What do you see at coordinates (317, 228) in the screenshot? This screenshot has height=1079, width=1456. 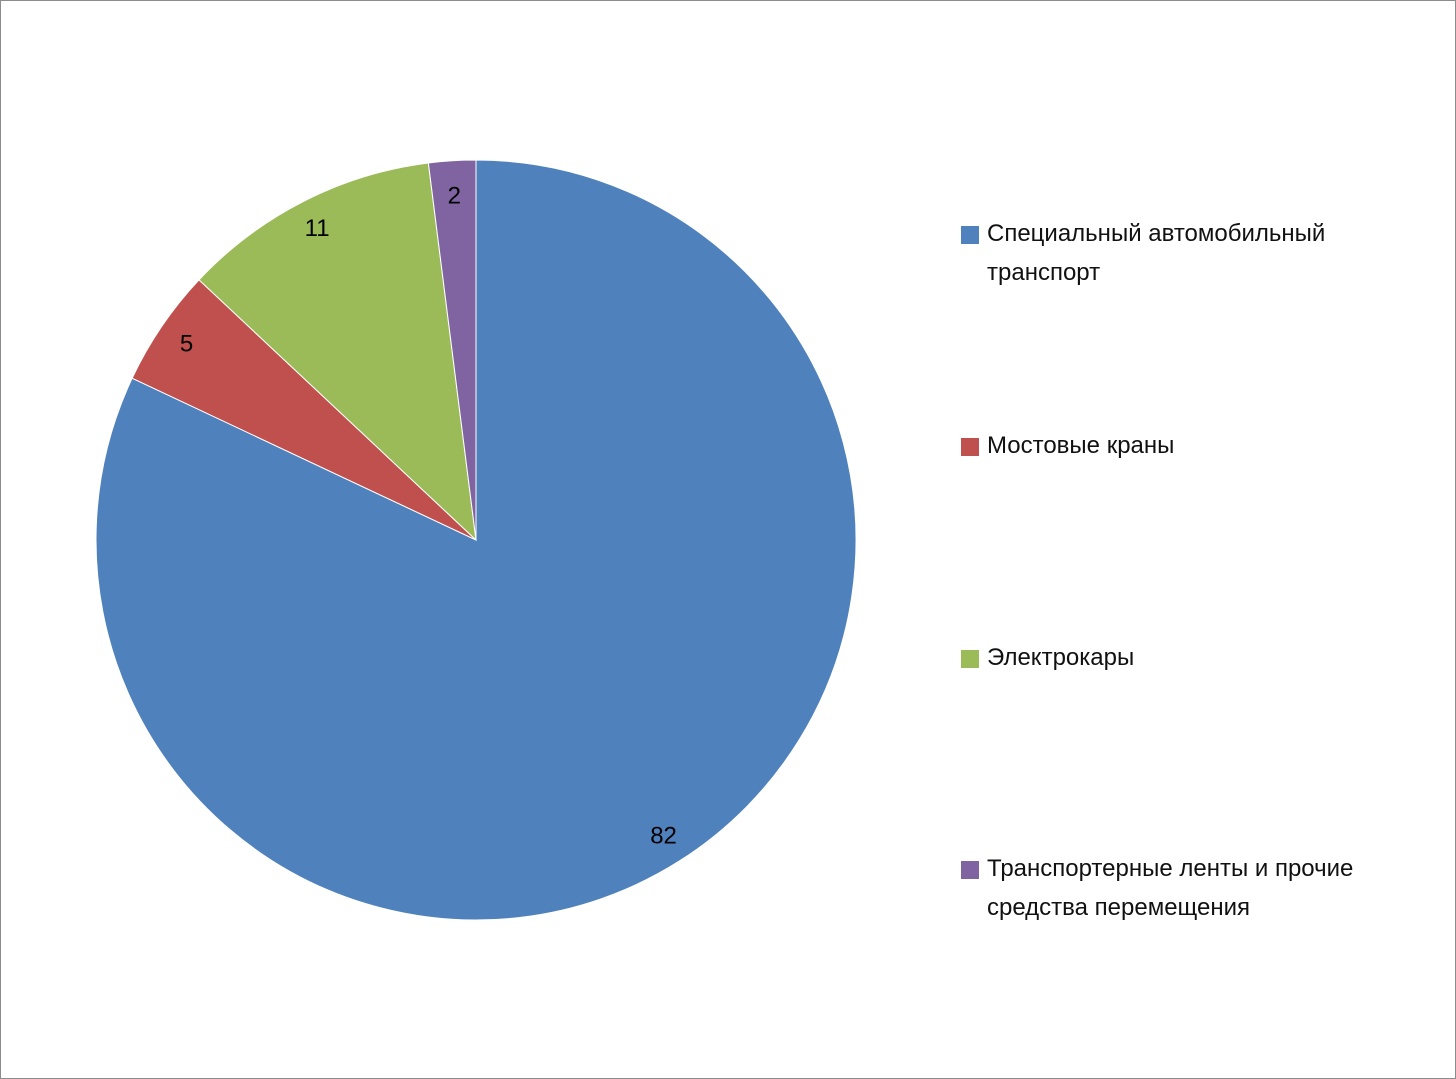 I see `data-label-2: 11` at bounding box center [317, 228].